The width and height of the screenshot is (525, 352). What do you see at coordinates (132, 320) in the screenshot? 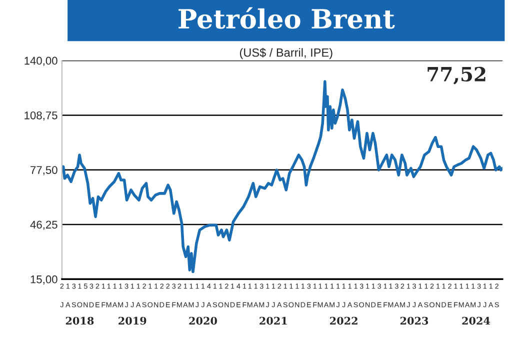
I see `x-tick-label: 2019` at bounding box center [132, 320].